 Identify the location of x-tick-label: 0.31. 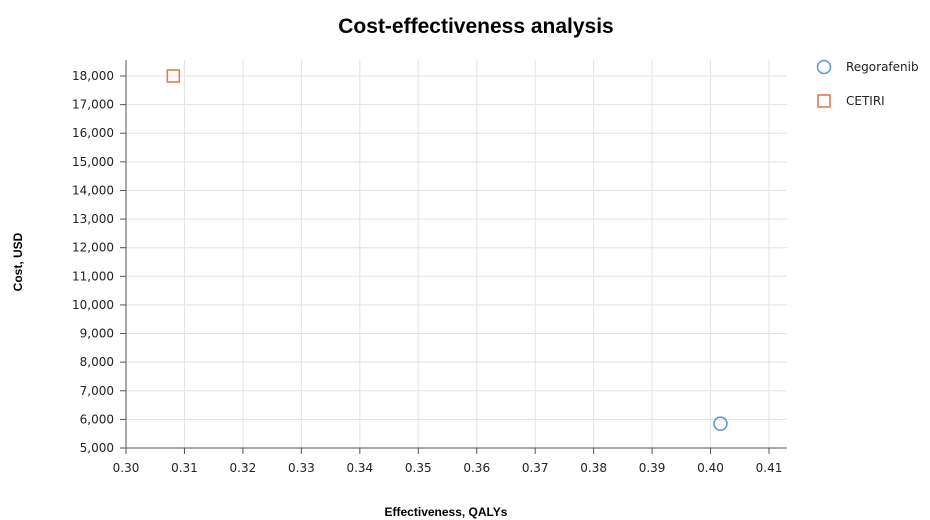
(184, 468).